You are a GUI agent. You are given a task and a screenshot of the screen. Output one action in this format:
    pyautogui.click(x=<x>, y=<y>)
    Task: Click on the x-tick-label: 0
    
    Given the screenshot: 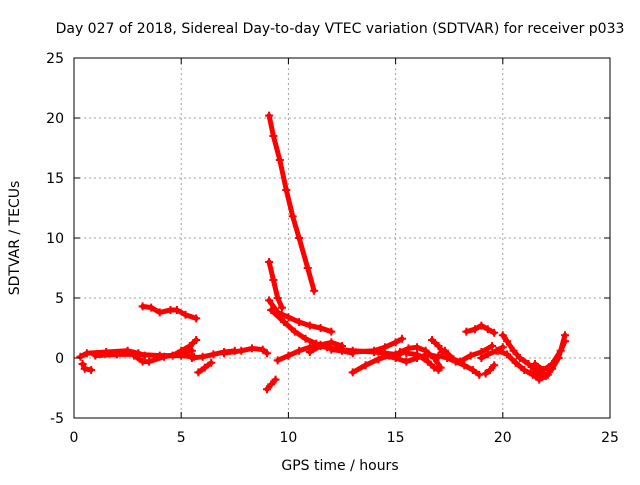 What is the action you would take?
    pyautogui.click(x=74, y=438)
    